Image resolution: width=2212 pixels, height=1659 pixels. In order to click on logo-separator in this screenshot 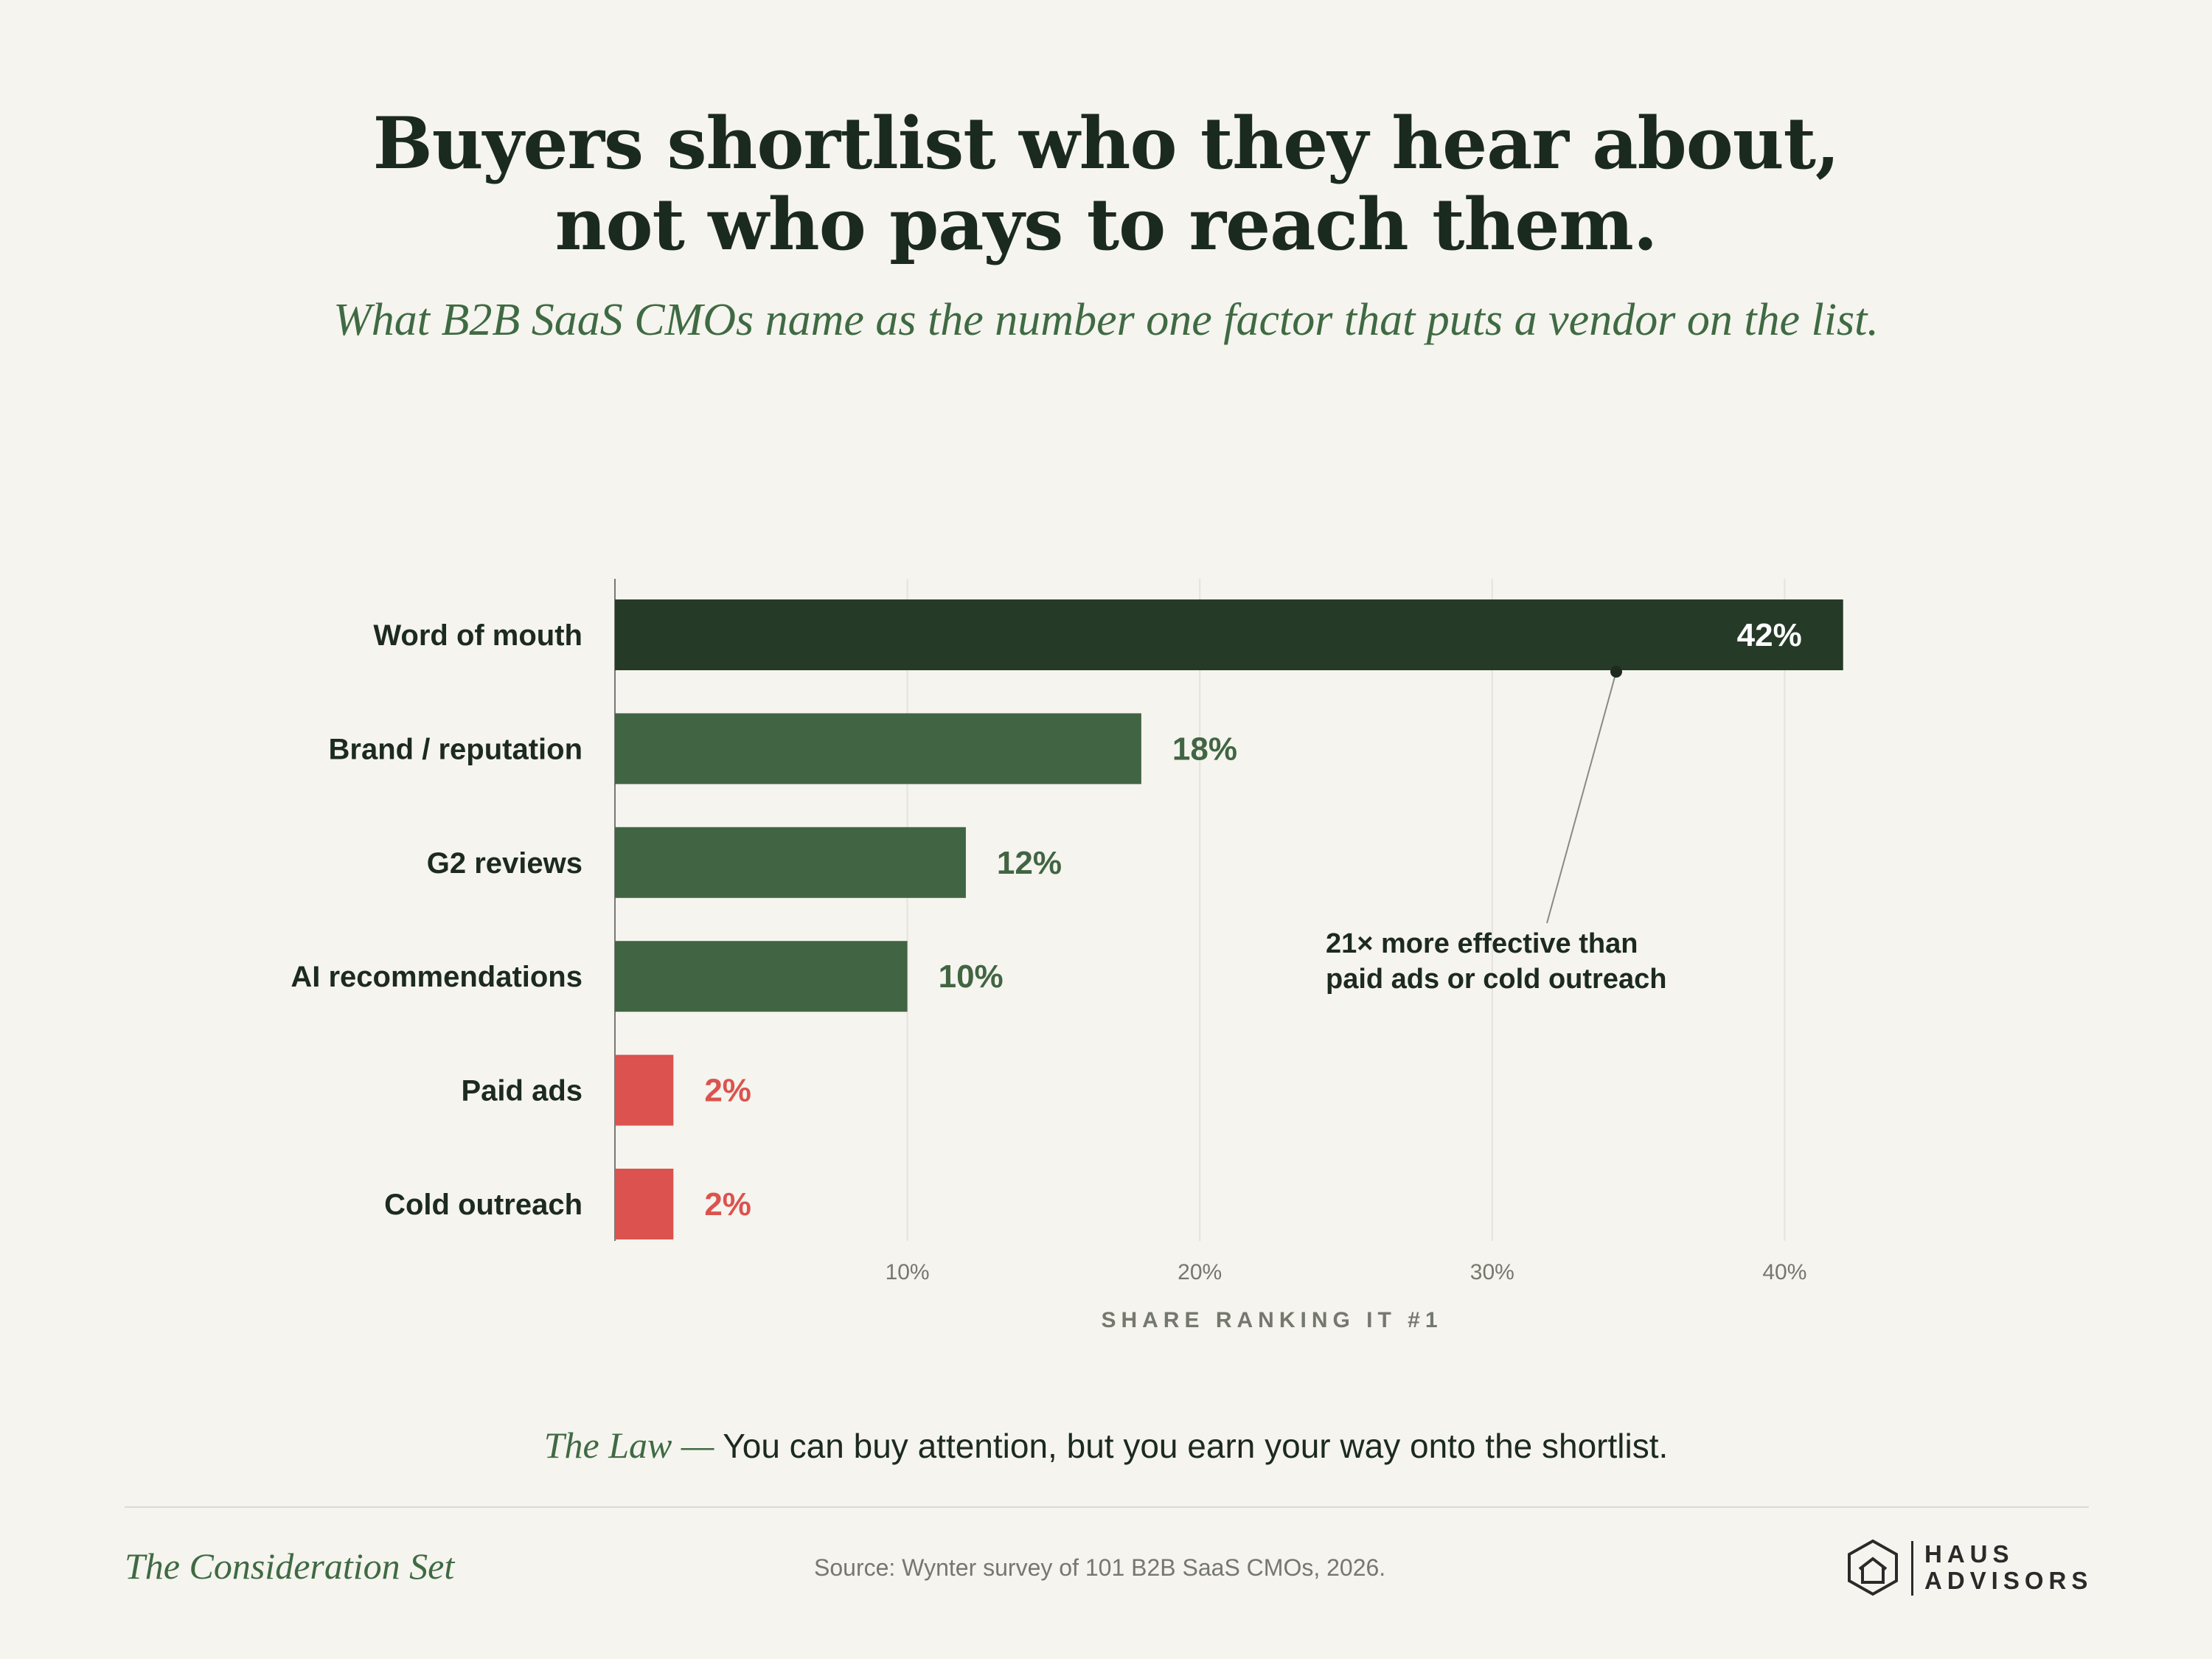, I will do `click(1912, 1568)`.